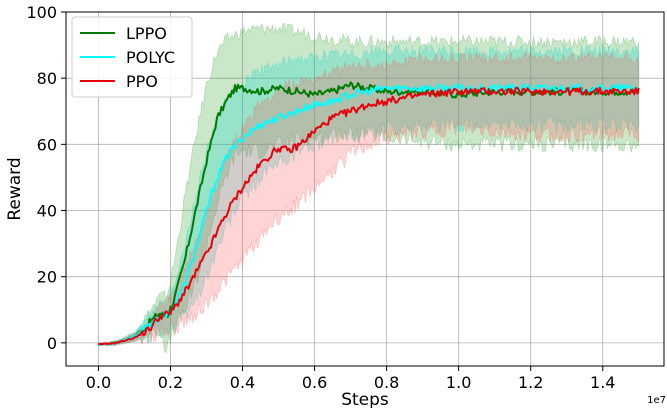 This screenshot has width=667, height=408. Describe the element at coordinates (142, 81) in the screenshot. I see `legend-label-ppo: PPO` at that location.